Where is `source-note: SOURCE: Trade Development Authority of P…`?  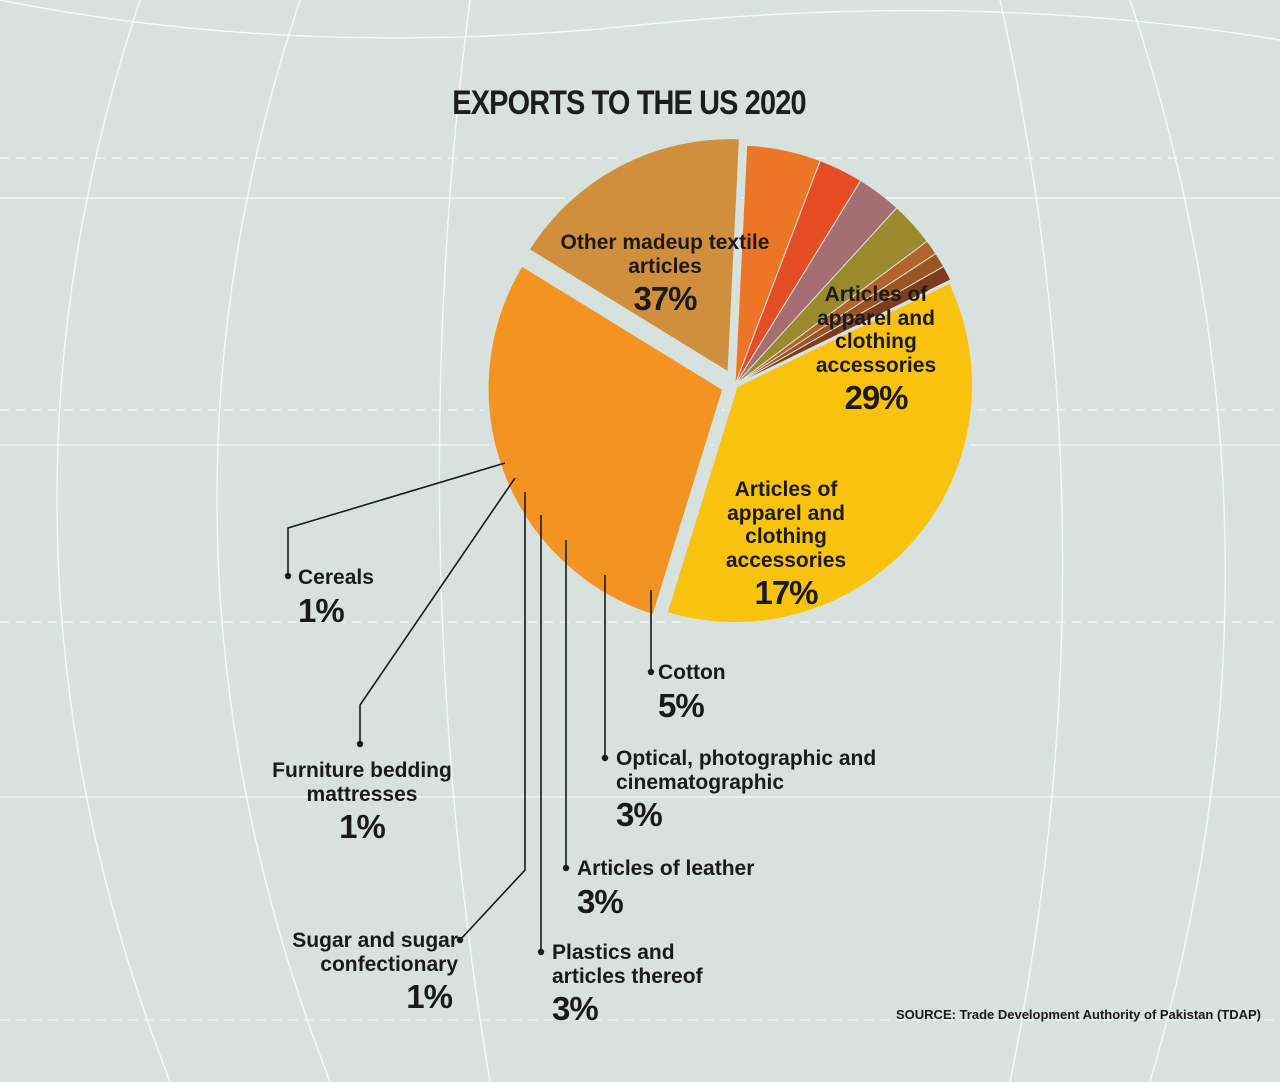 source-note: SOURCE: Trade Development Authority of P… is located at coordinates (1079, 1014).